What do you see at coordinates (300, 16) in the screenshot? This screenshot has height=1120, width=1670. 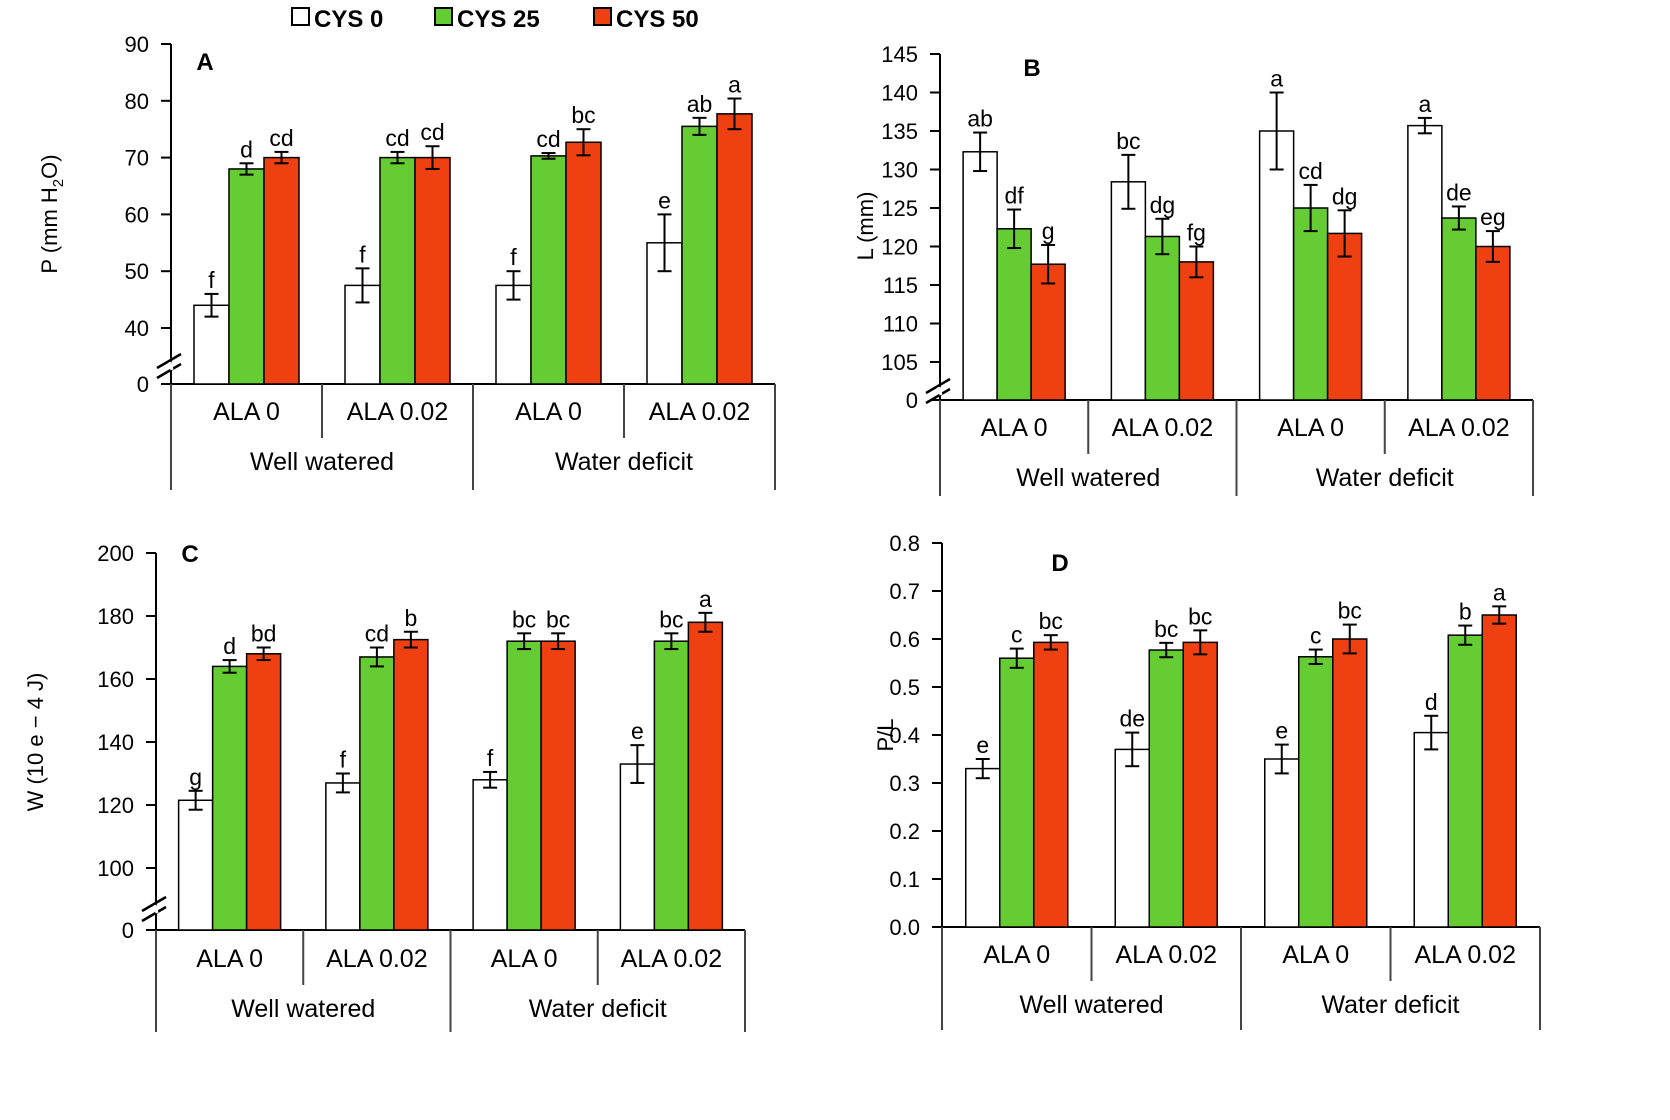 I see `legend-swatch-cys0` at bounding box center [300, 16].